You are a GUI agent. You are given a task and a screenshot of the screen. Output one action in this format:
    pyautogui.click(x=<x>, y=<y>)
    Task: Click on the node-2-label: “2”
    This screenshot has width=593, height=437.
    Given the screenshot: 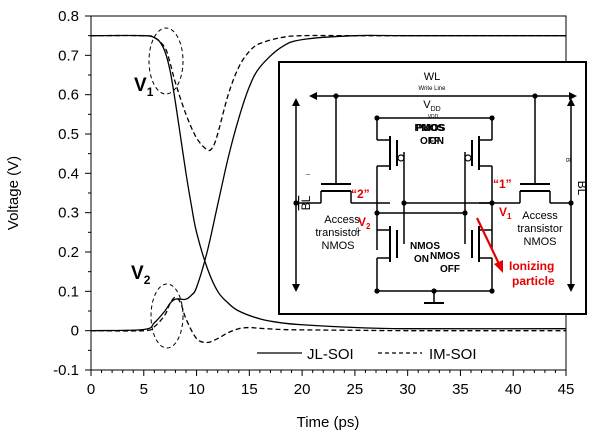 What is the action you would take?
    pyautogui.click(x=360, y=194)
    